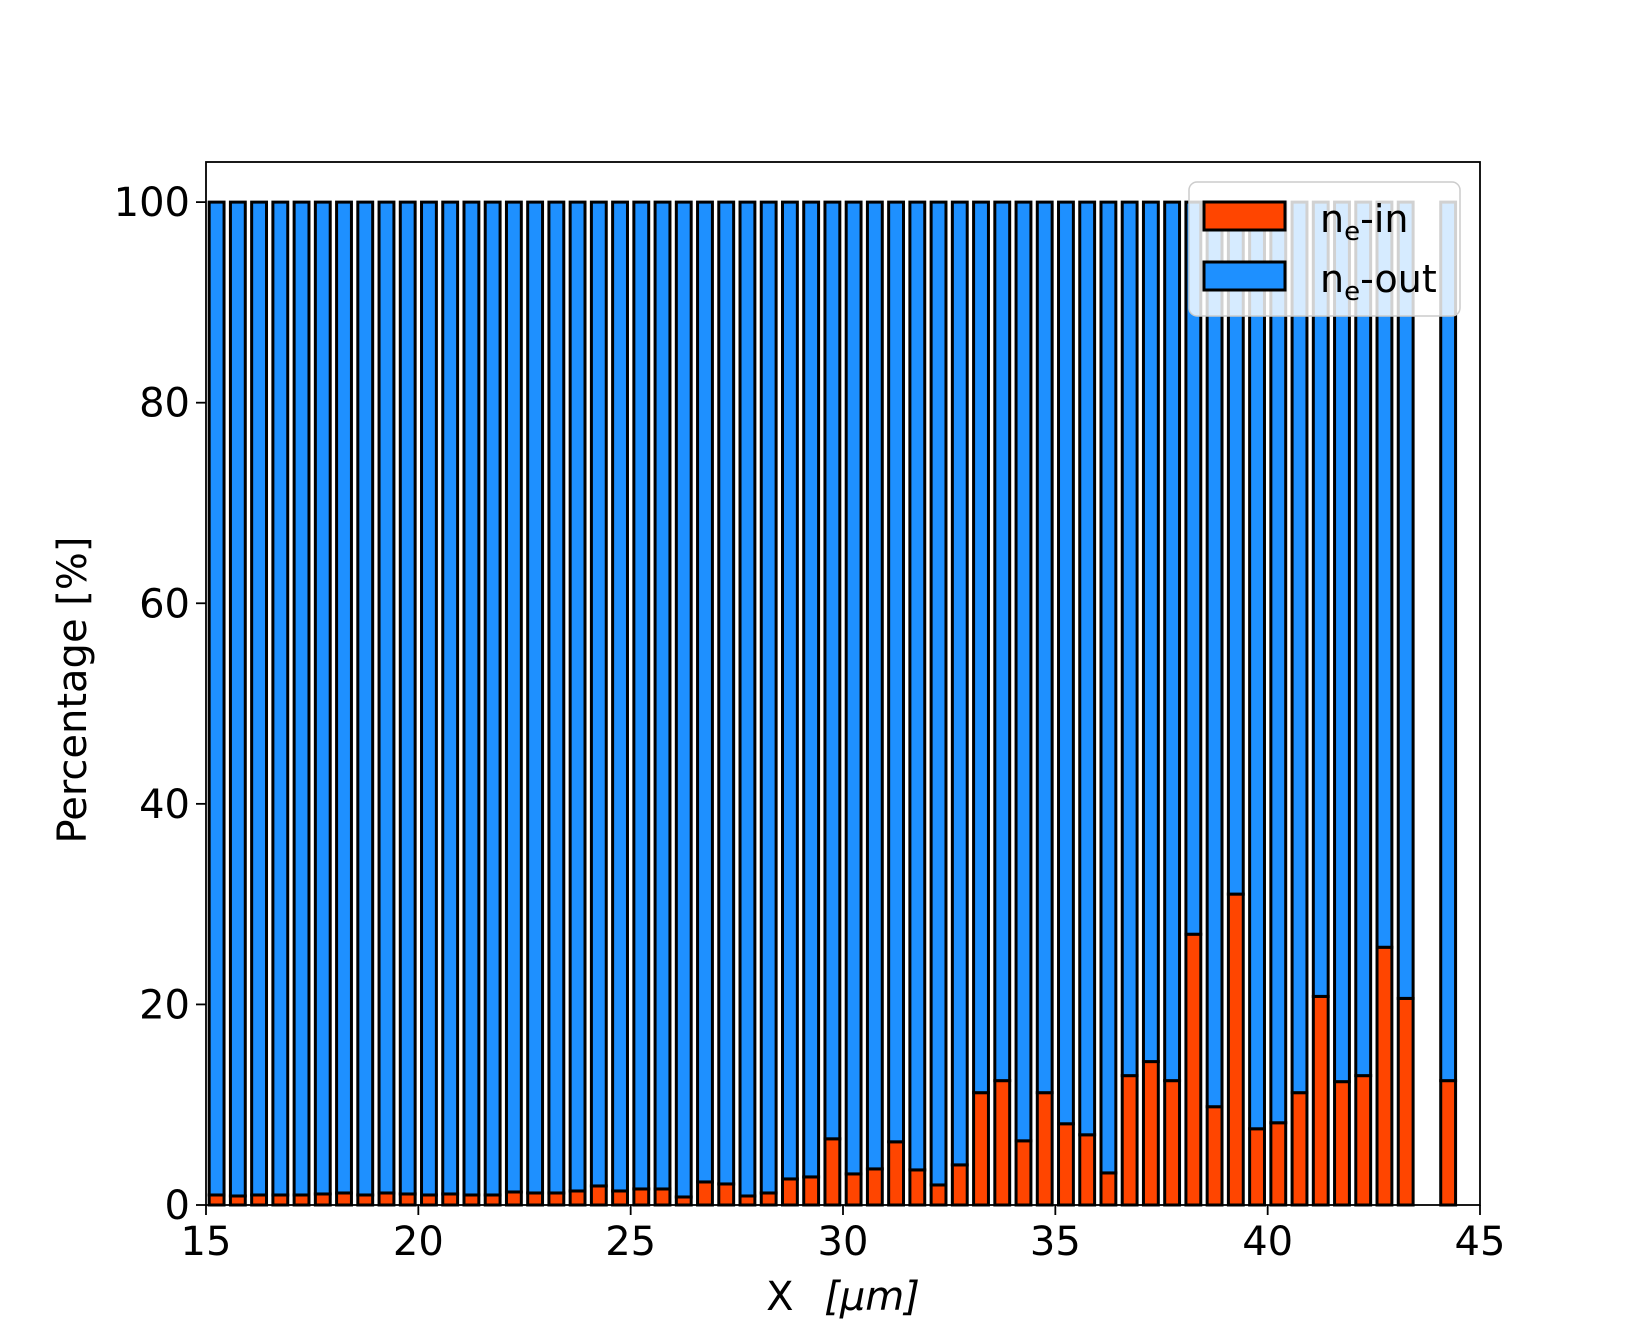 Image resolution: width=1632 pixels, height=1344 pixels. I want to click on x-tick-label: 30, so click(843, 1242).